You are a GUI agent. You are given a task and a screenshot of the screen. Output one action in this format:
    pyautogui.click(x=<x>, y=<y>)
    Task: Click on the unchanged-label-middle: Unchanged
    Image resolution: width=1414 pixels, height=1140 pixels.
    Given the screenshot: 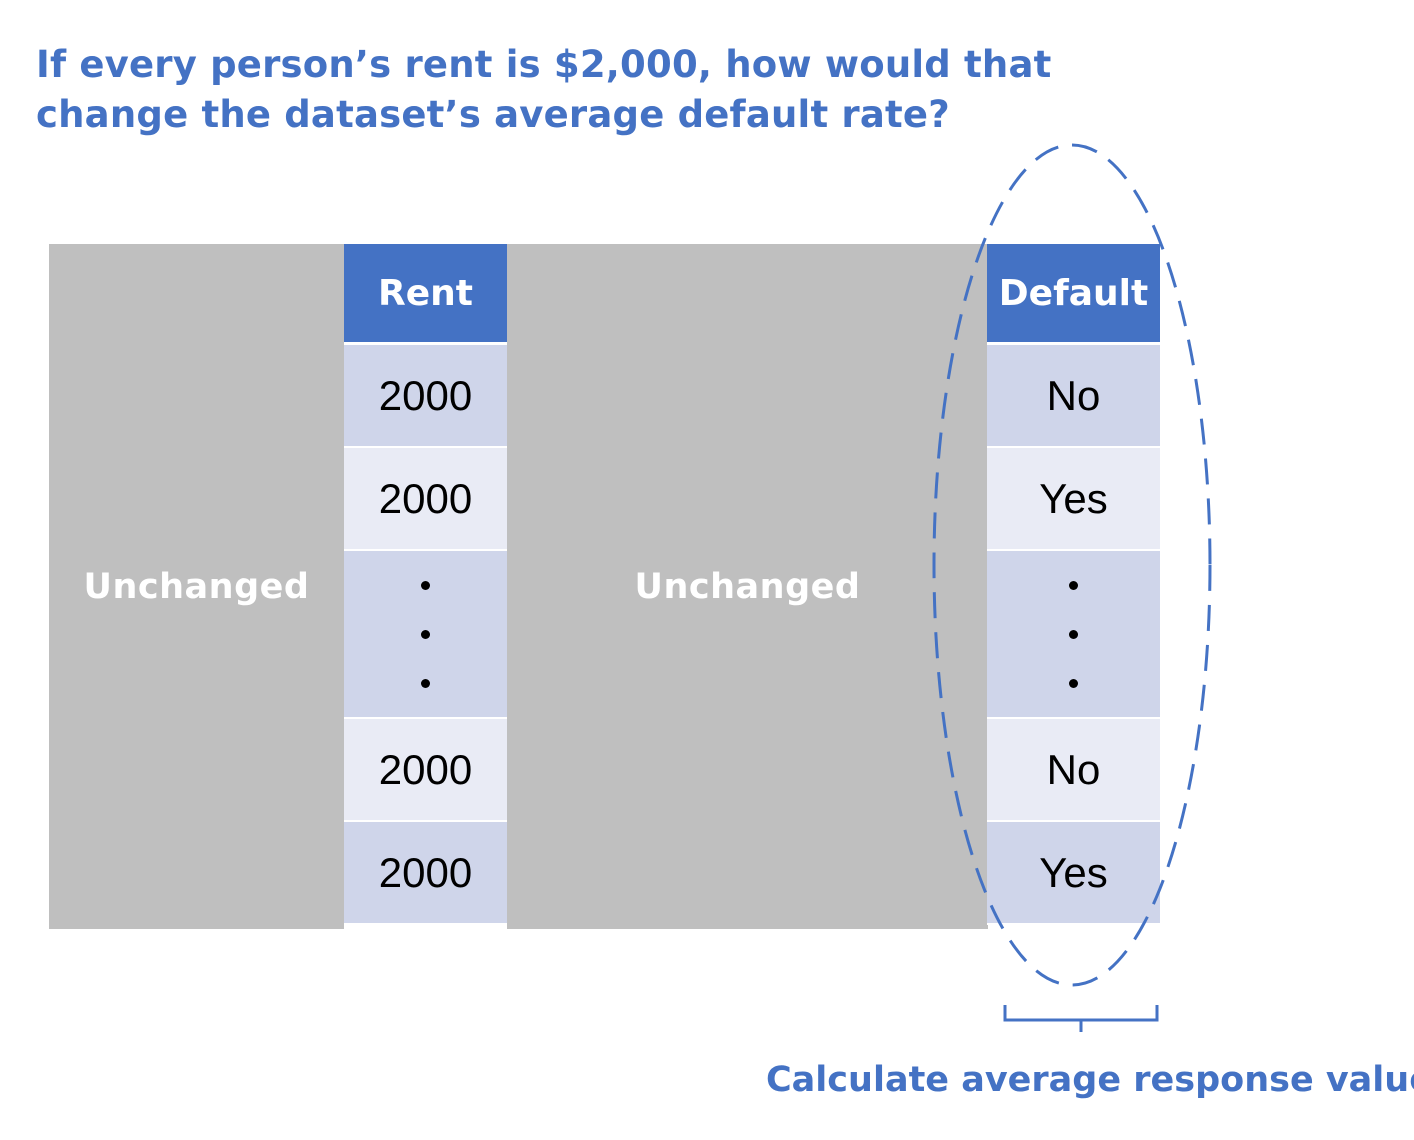 What is the action you would take?
    pyautogui.click(x=747, y=586)
    